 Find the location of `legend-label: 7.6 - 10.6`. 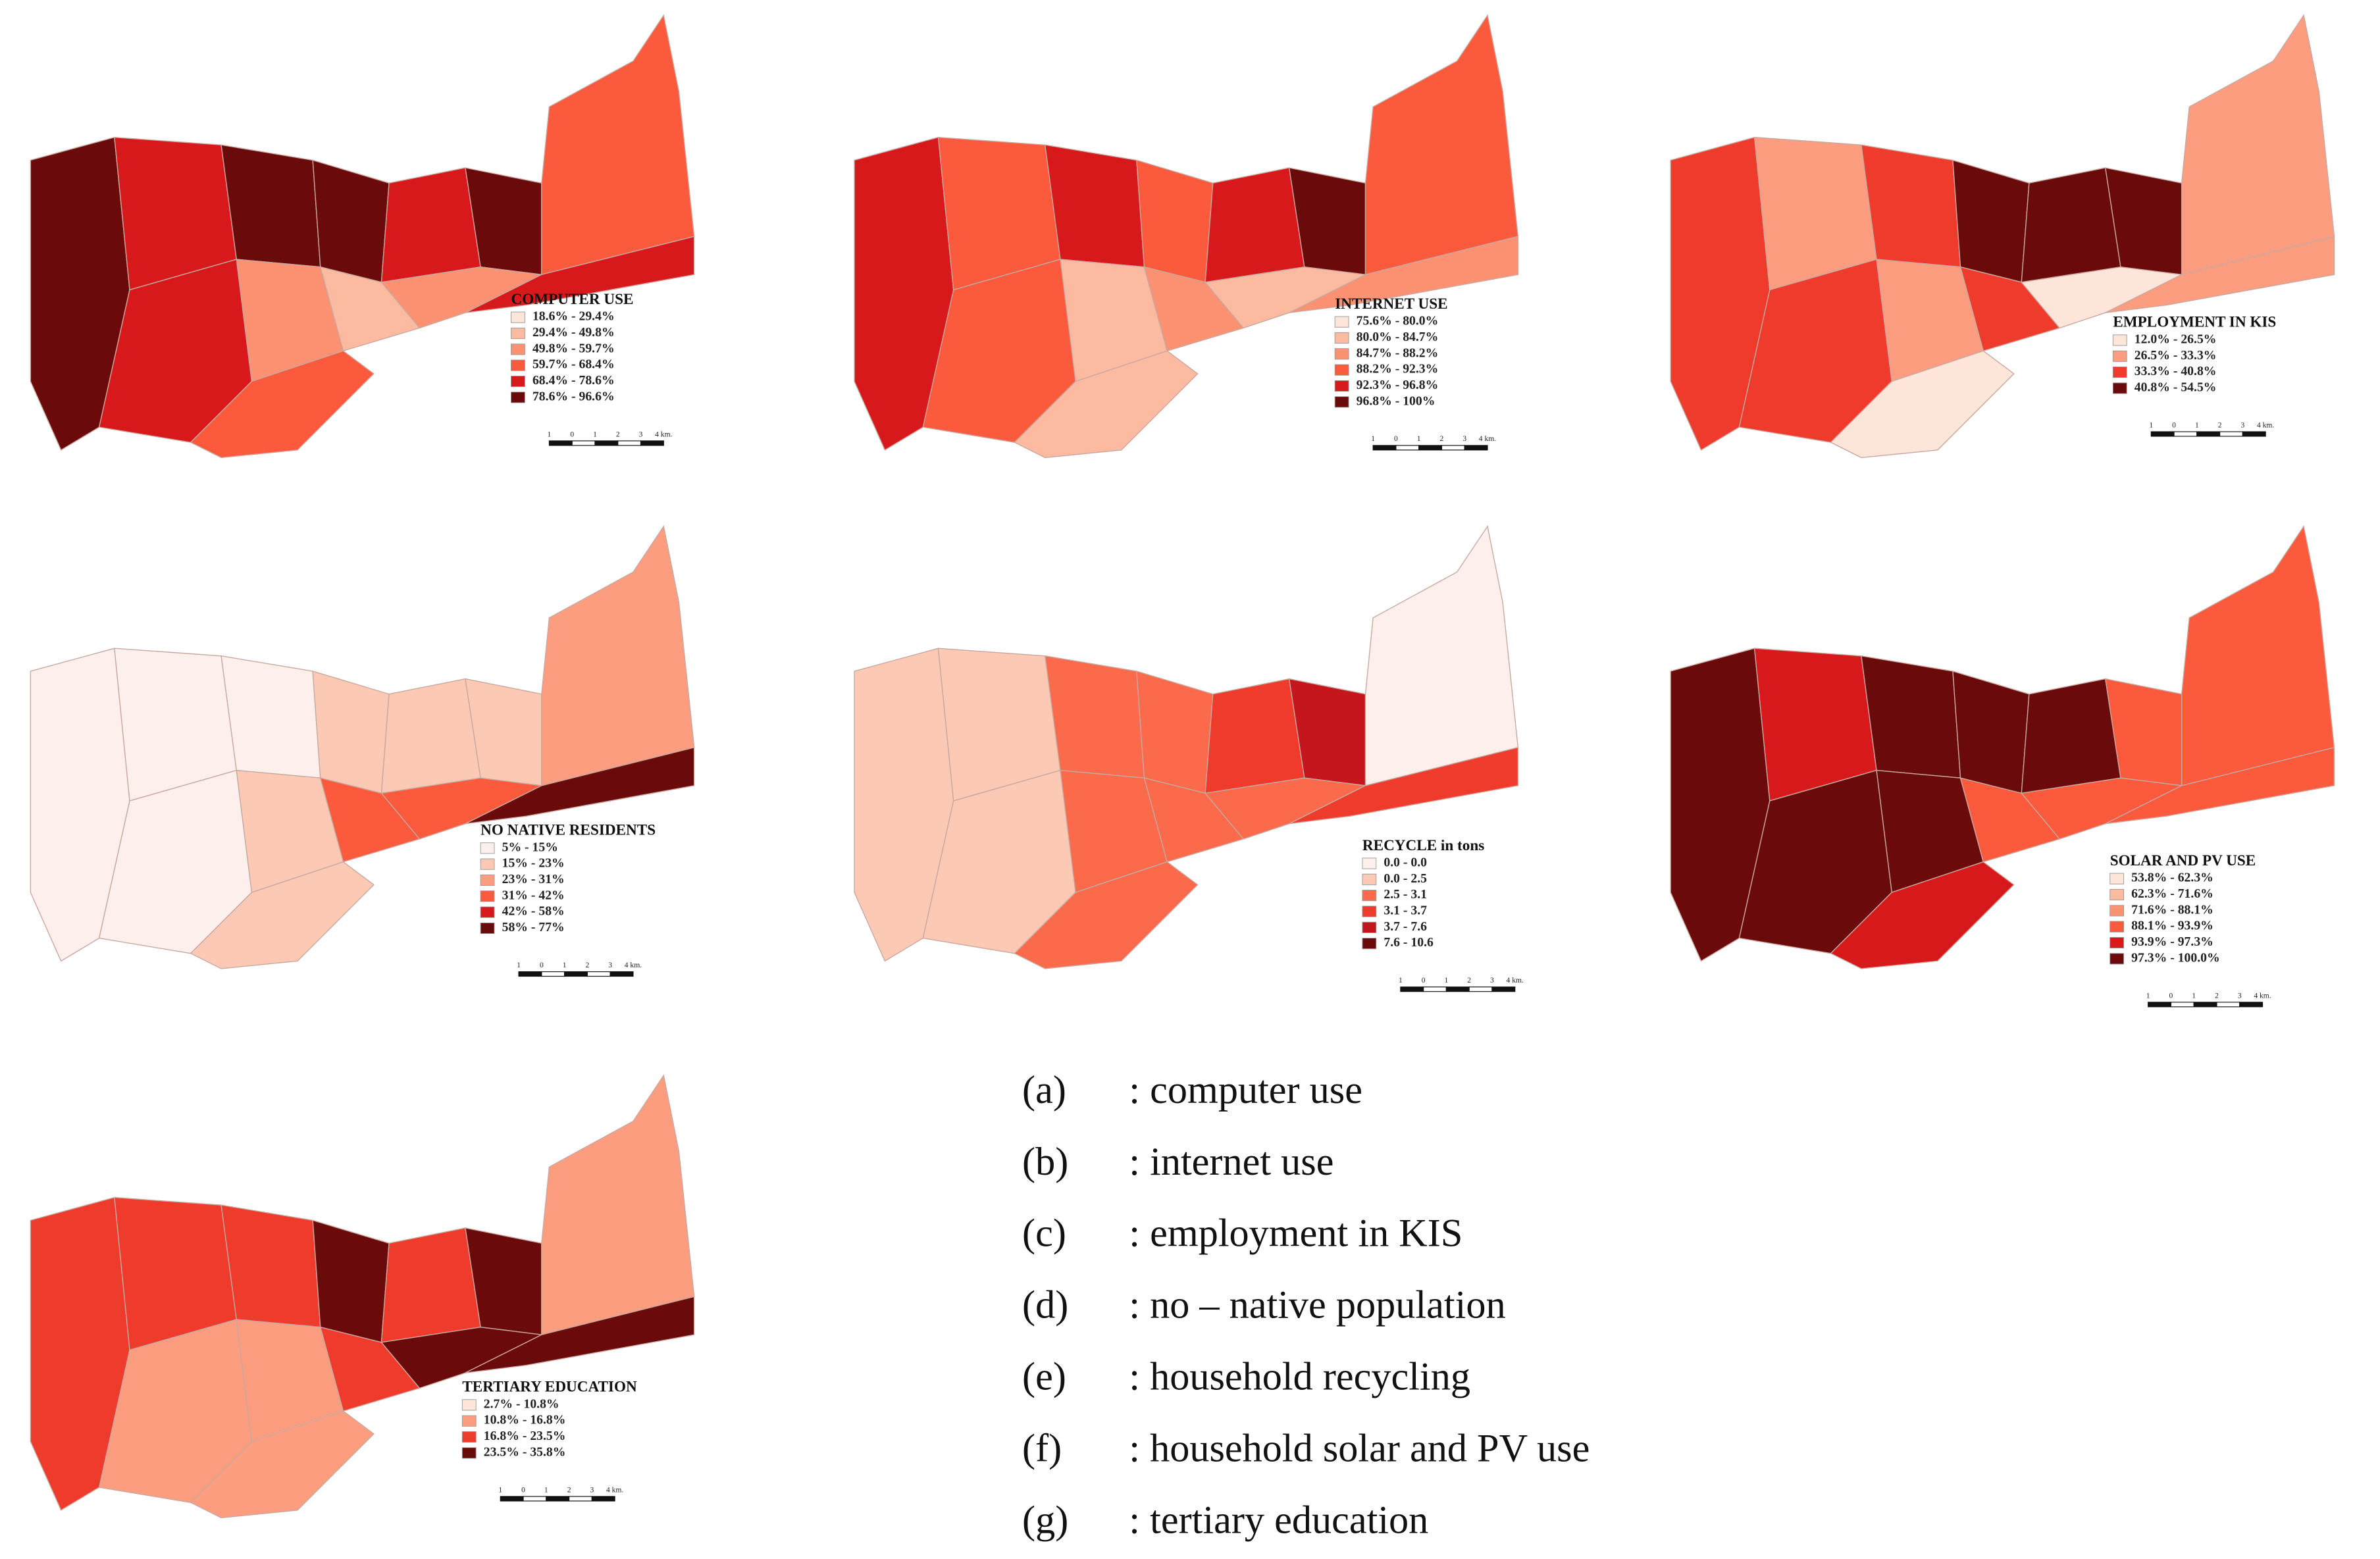

legend-label: 7.6 - 10.6 is located at coordinates (1409, 942).